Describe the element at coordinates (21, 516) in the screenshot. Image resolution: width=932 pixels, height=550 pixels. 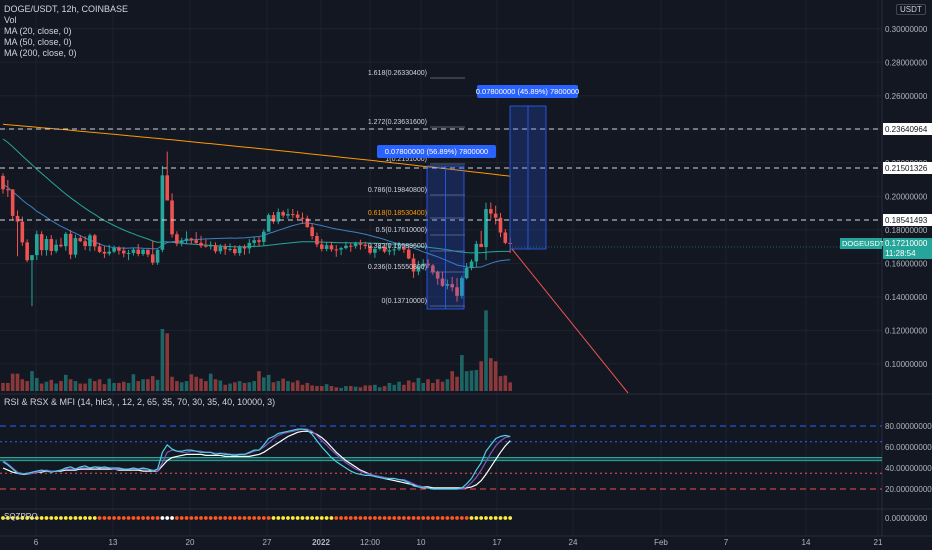
I see `squeeze-legend: SQZPRO` at that location.